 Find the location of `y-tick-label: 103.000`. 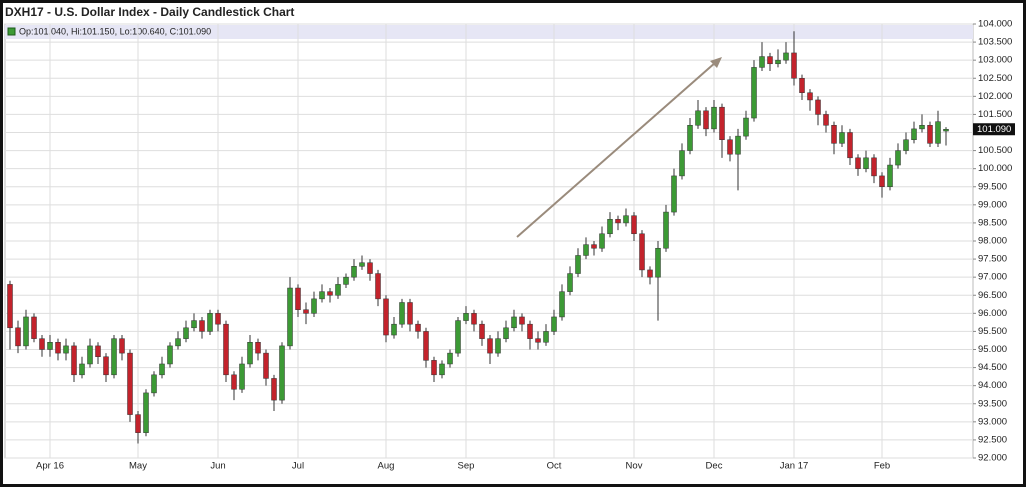

y-tick-label: 103.000 is located at coordinates (995, 60).